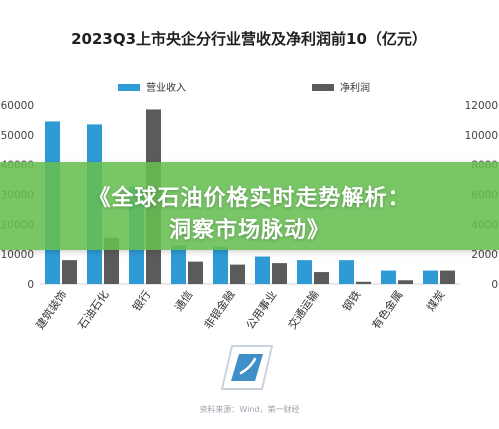 Image resolution: width=499 pixels, height=429 pixels. I want to click on x-tick-label: 建筑装饰, so click(51, 310).